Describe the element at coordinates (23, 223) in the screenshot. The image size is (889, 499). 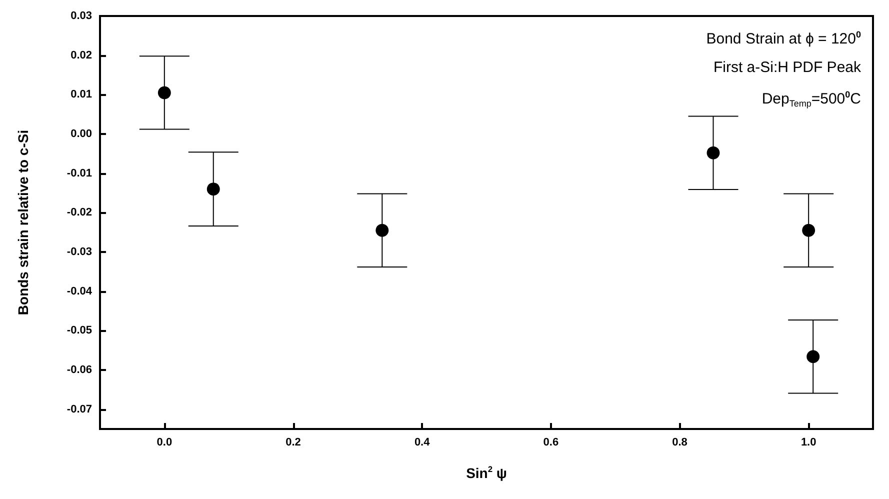
I see `y-axis-title: Bonds strain relative to c-Si` at that location.